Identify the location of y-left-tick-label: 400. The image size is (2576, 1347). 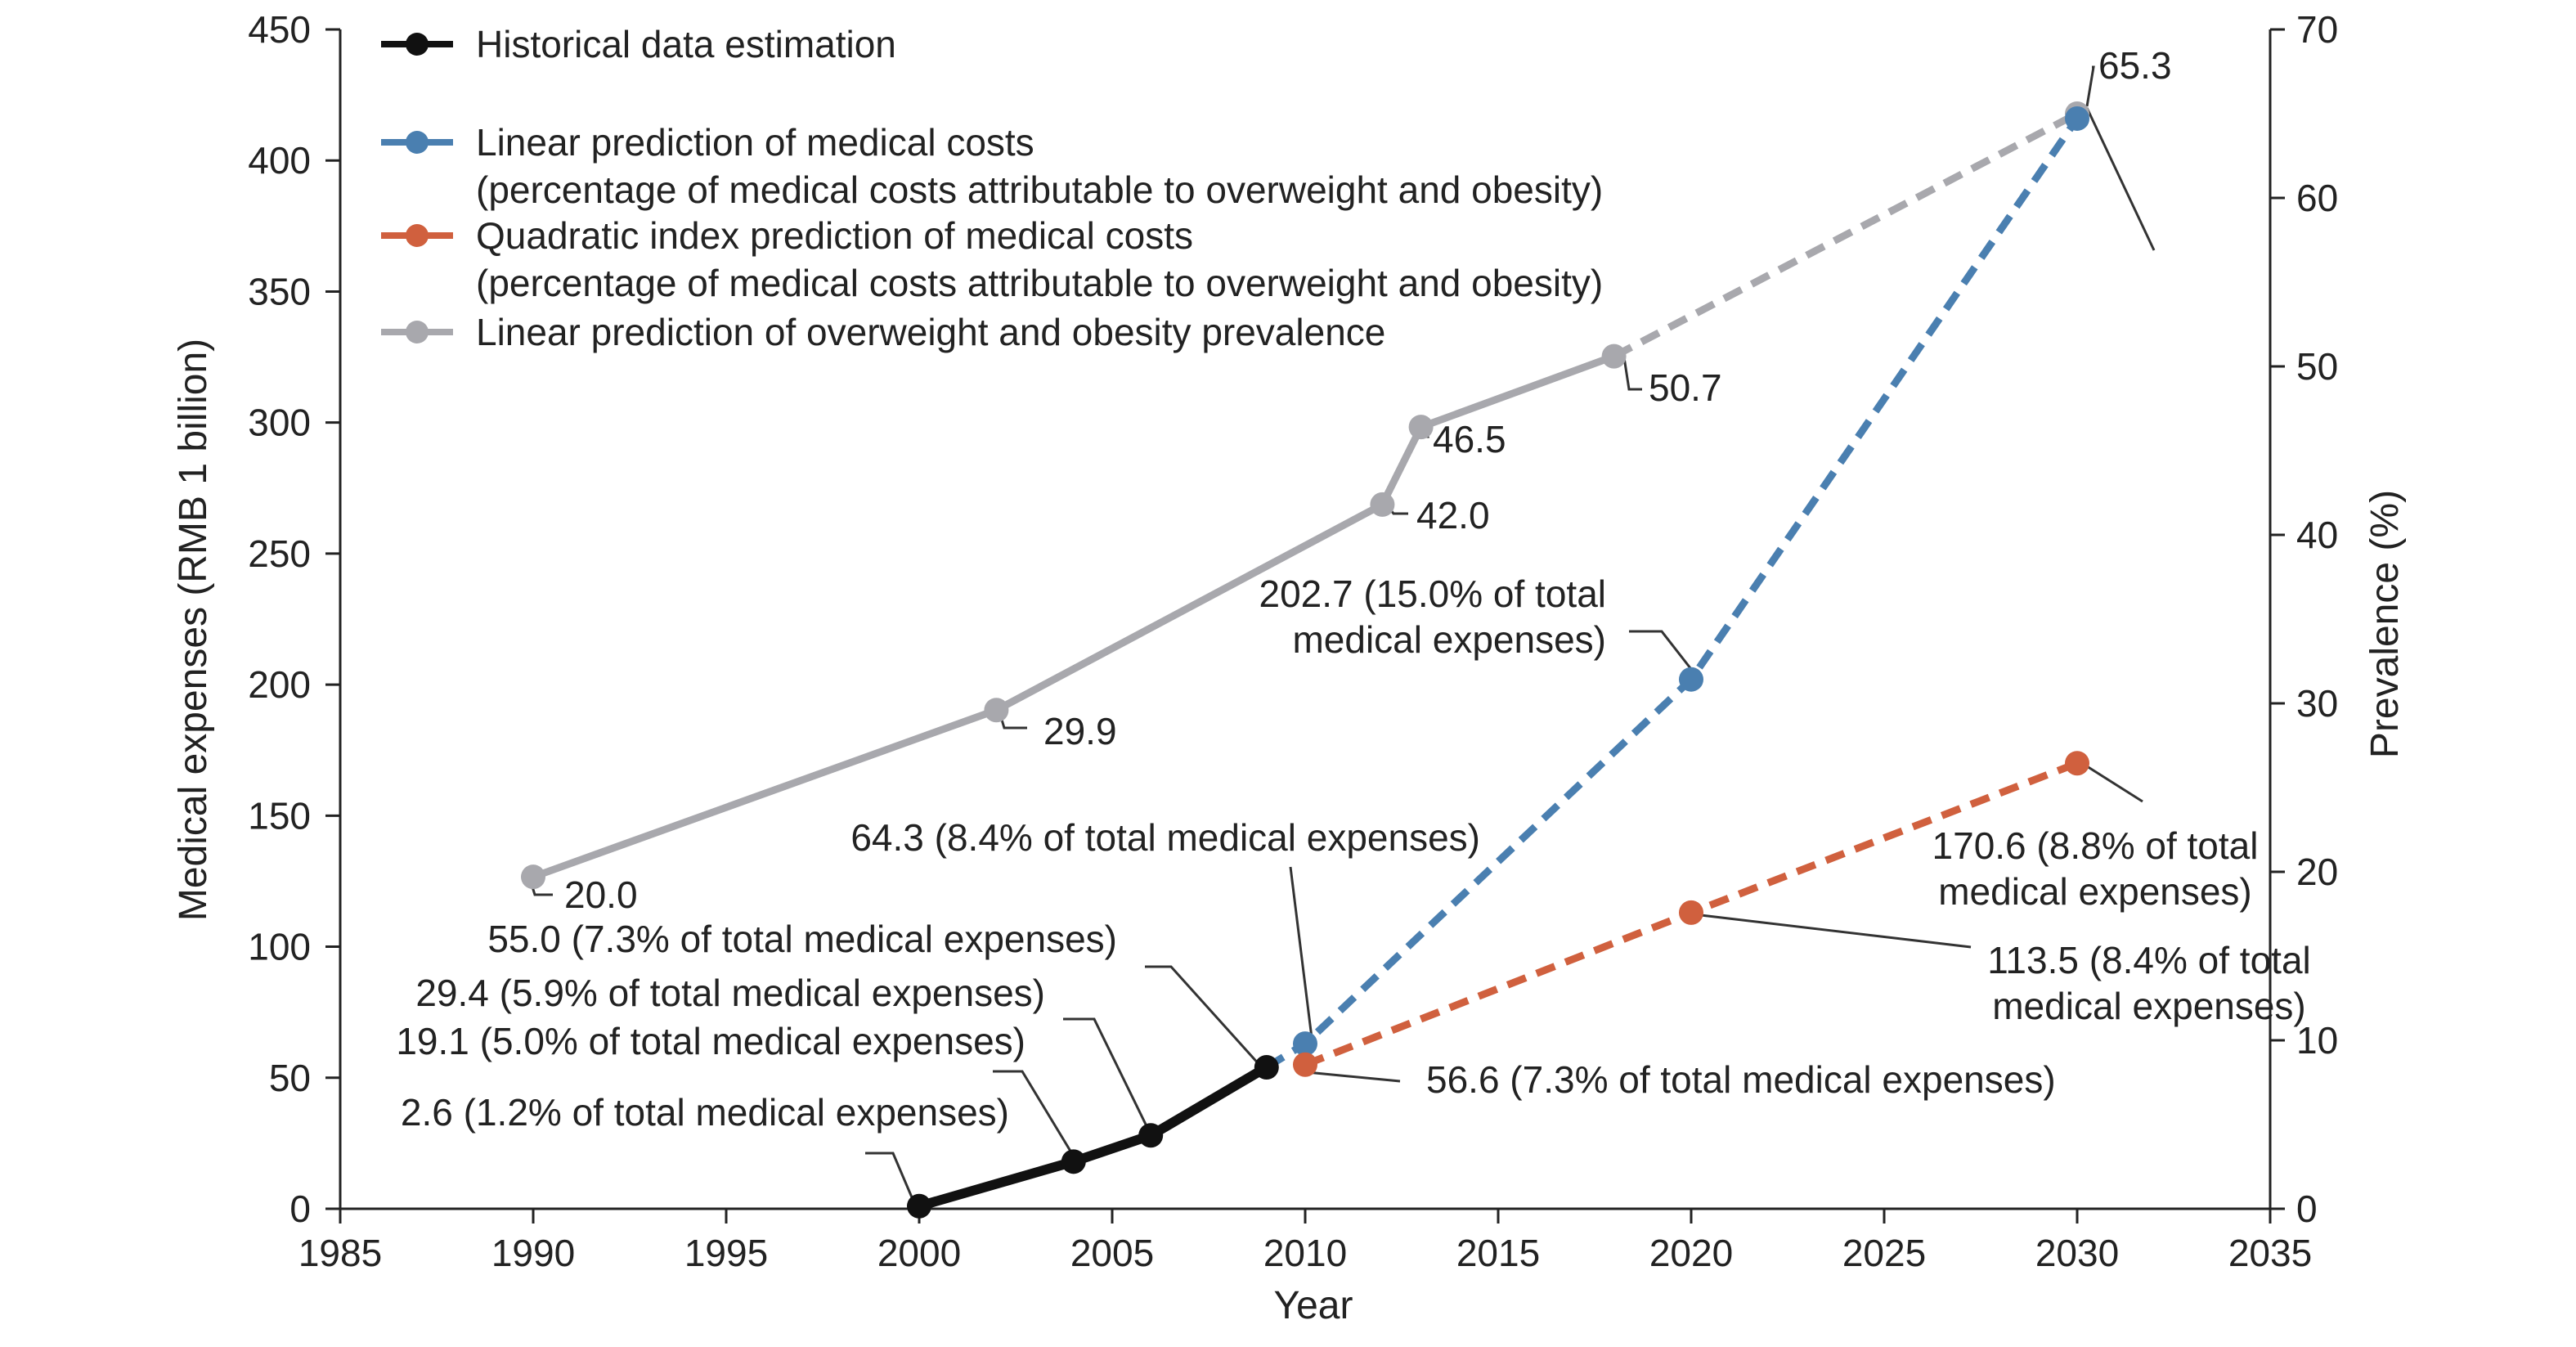
(279, 160).